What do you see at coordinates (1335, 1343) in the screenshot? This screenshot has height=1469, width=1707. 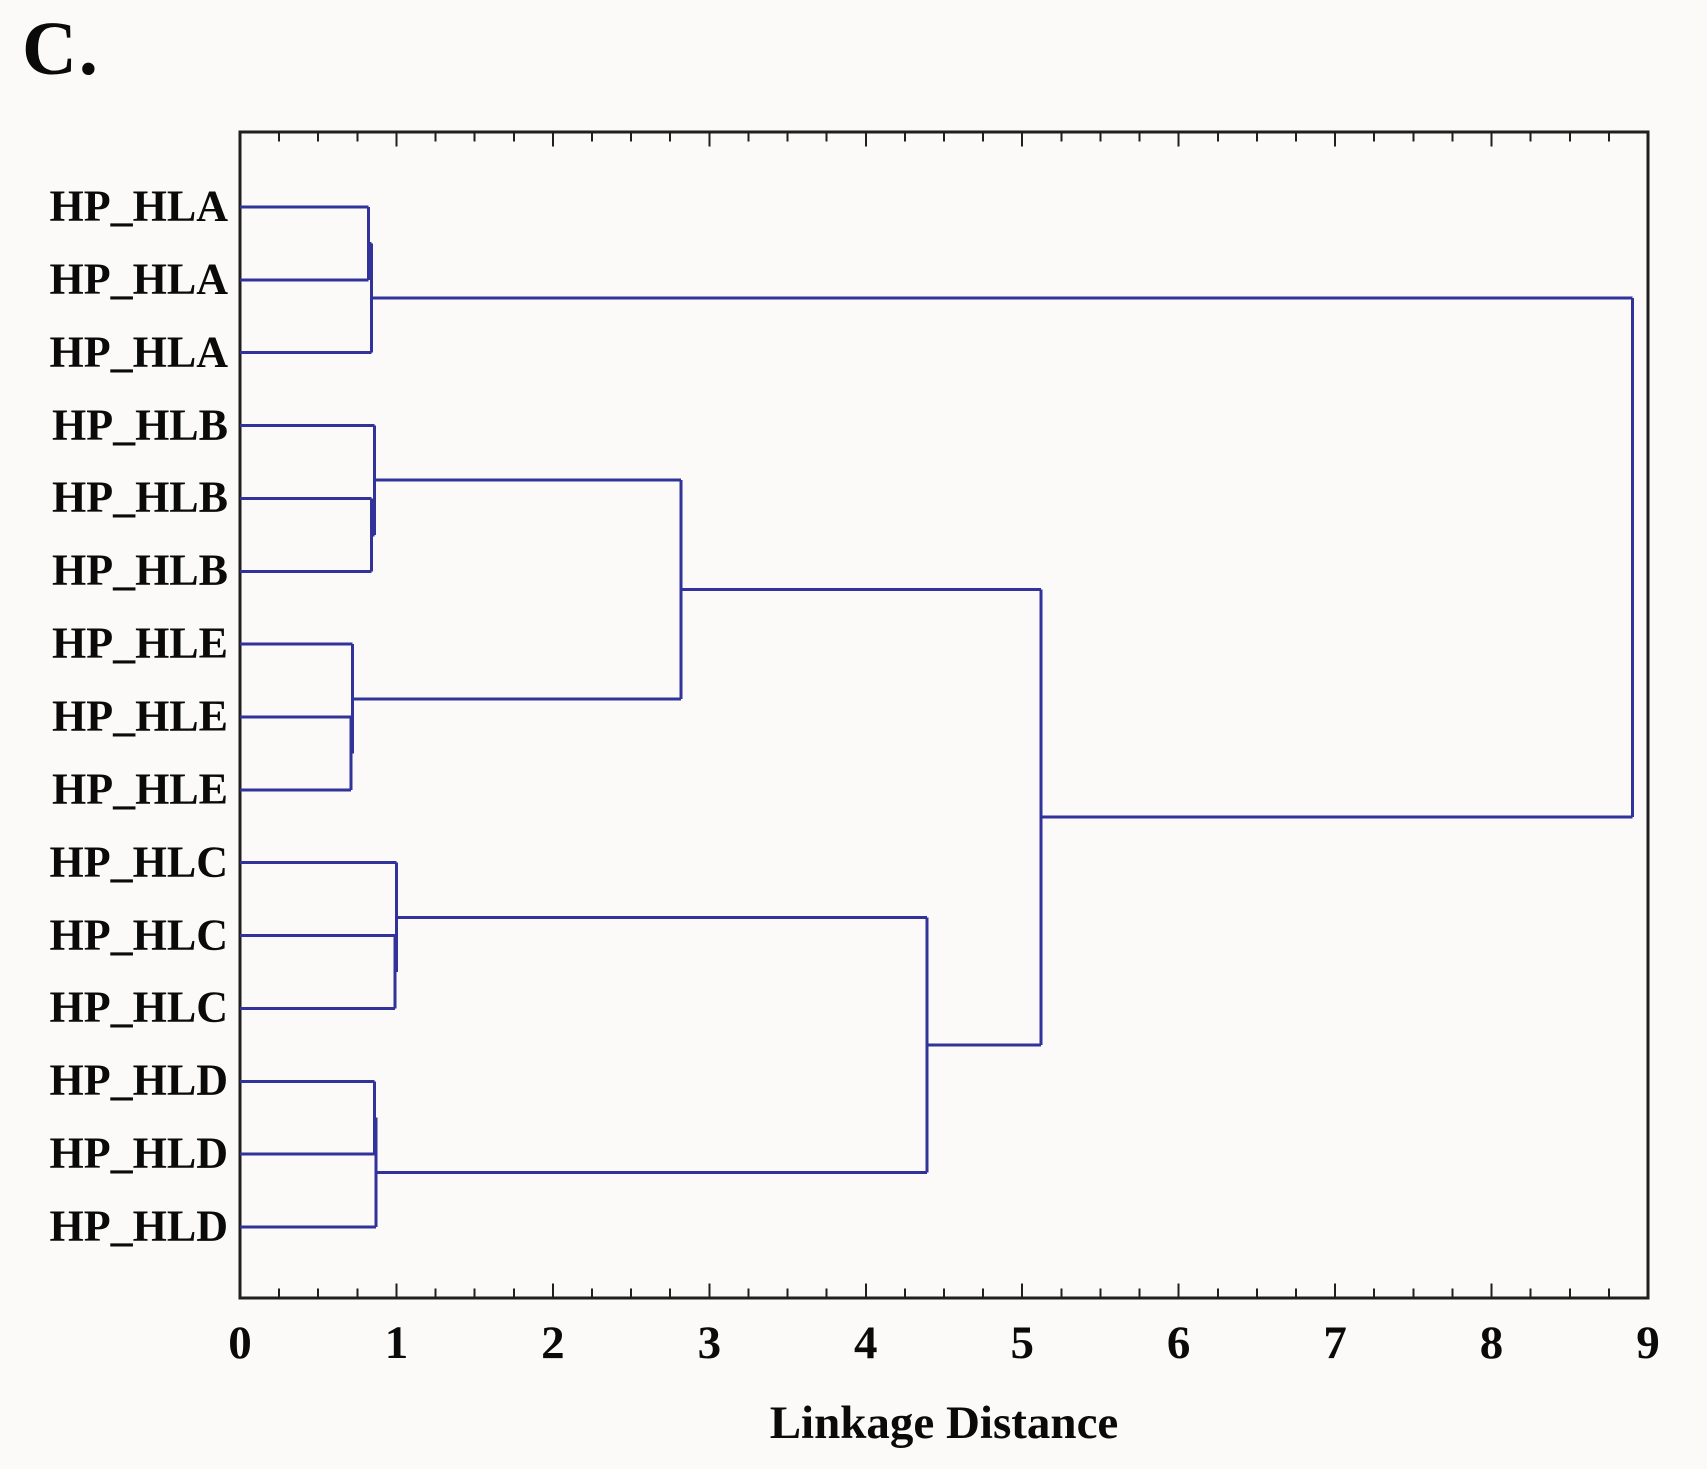 I see `x-tick-label: 7` at bounding box center [1335, 1343].